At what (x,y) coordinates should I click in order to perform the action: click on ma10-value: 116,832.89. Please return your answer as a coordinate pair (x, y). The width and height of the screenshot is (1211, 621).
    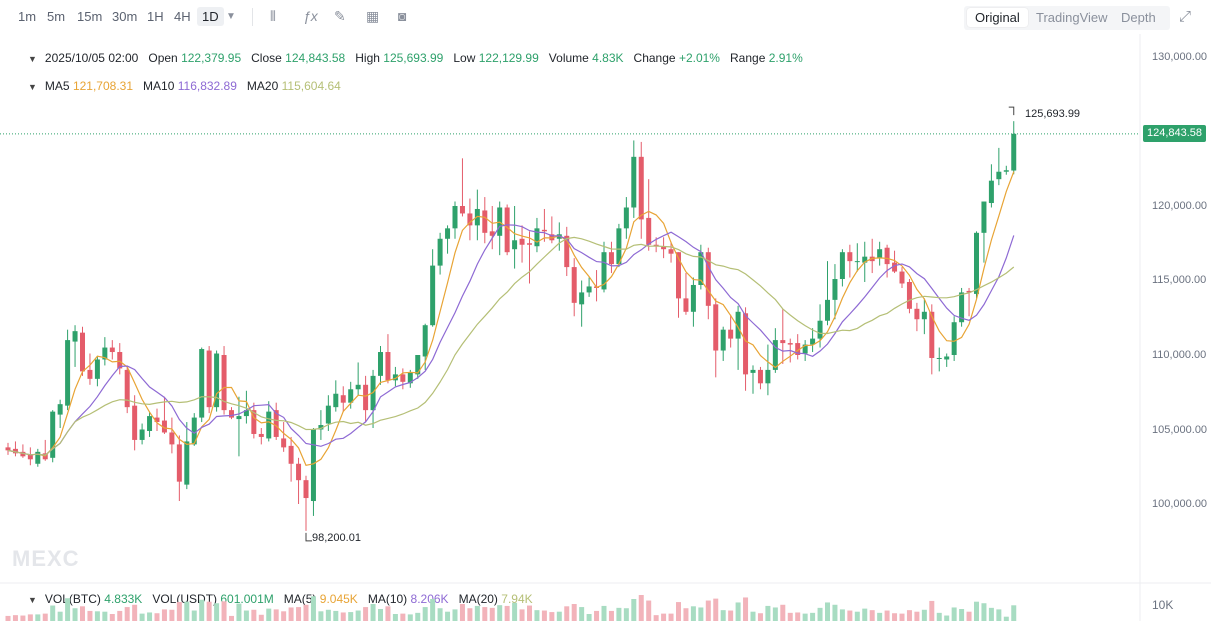
    Looking at the image, I should click on (207, 86).